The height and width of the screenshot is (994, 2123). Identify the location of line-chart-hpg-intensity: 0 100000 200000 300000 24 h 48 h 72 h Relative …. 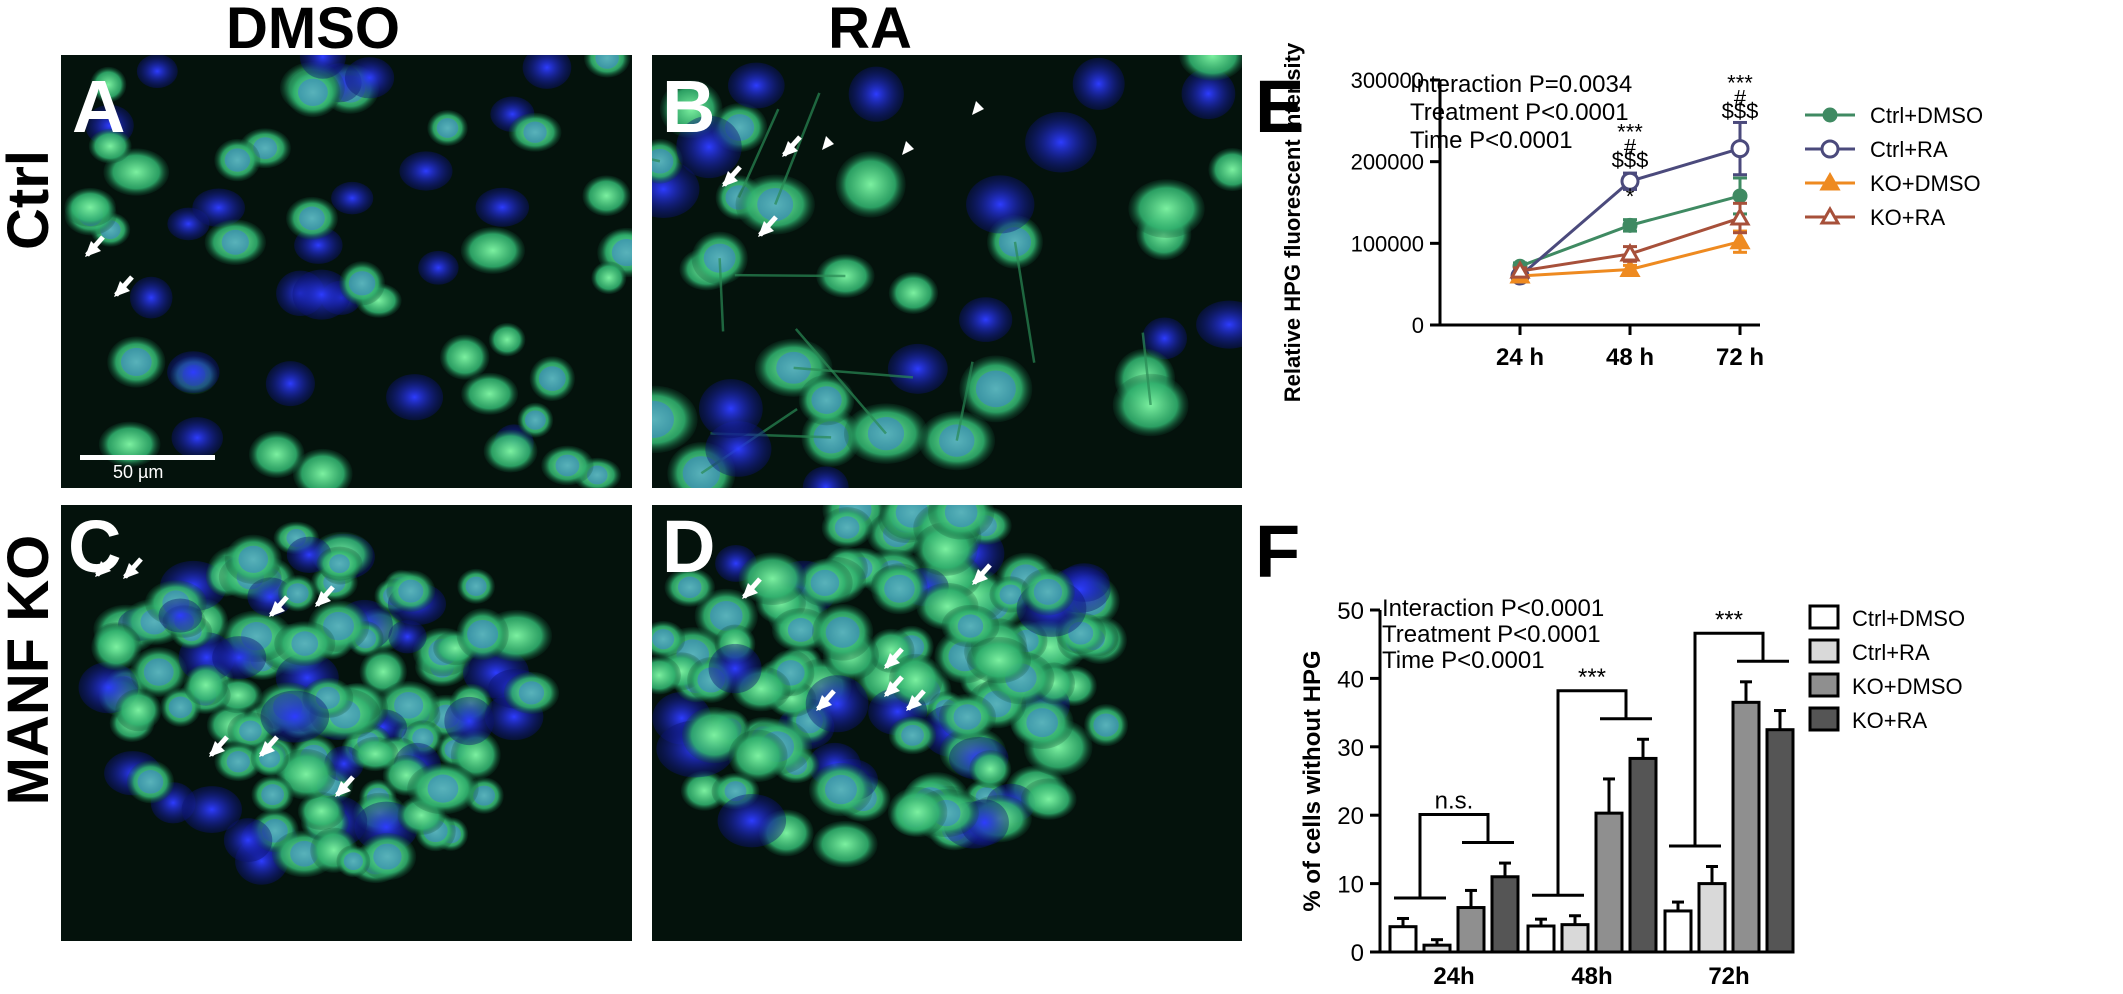
(1631, 222).